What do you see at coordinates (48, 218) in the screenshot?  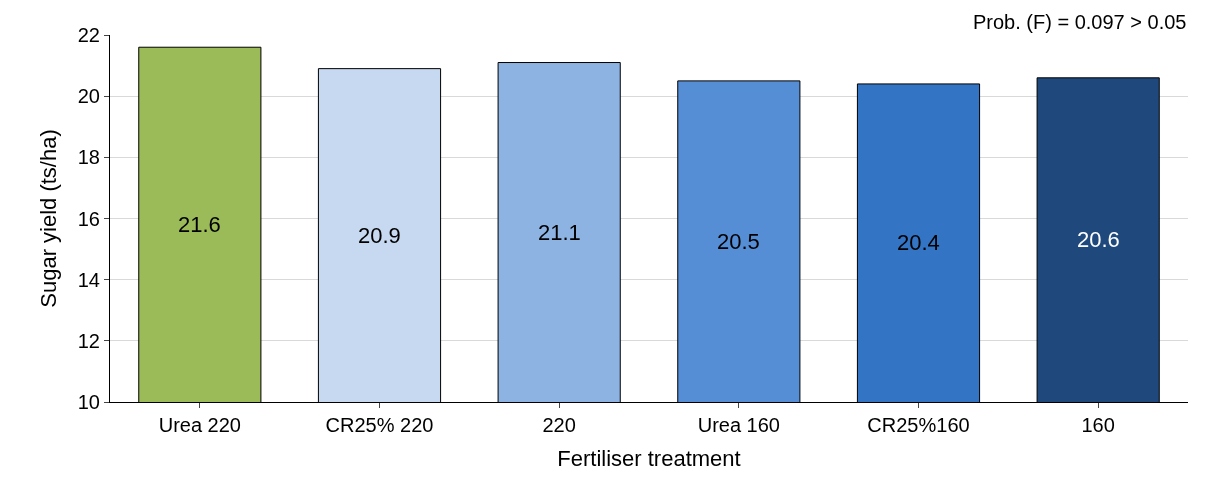 I see `y-axis-title: Sugar yield (ts/ha)` at bounding box center [48, 218].